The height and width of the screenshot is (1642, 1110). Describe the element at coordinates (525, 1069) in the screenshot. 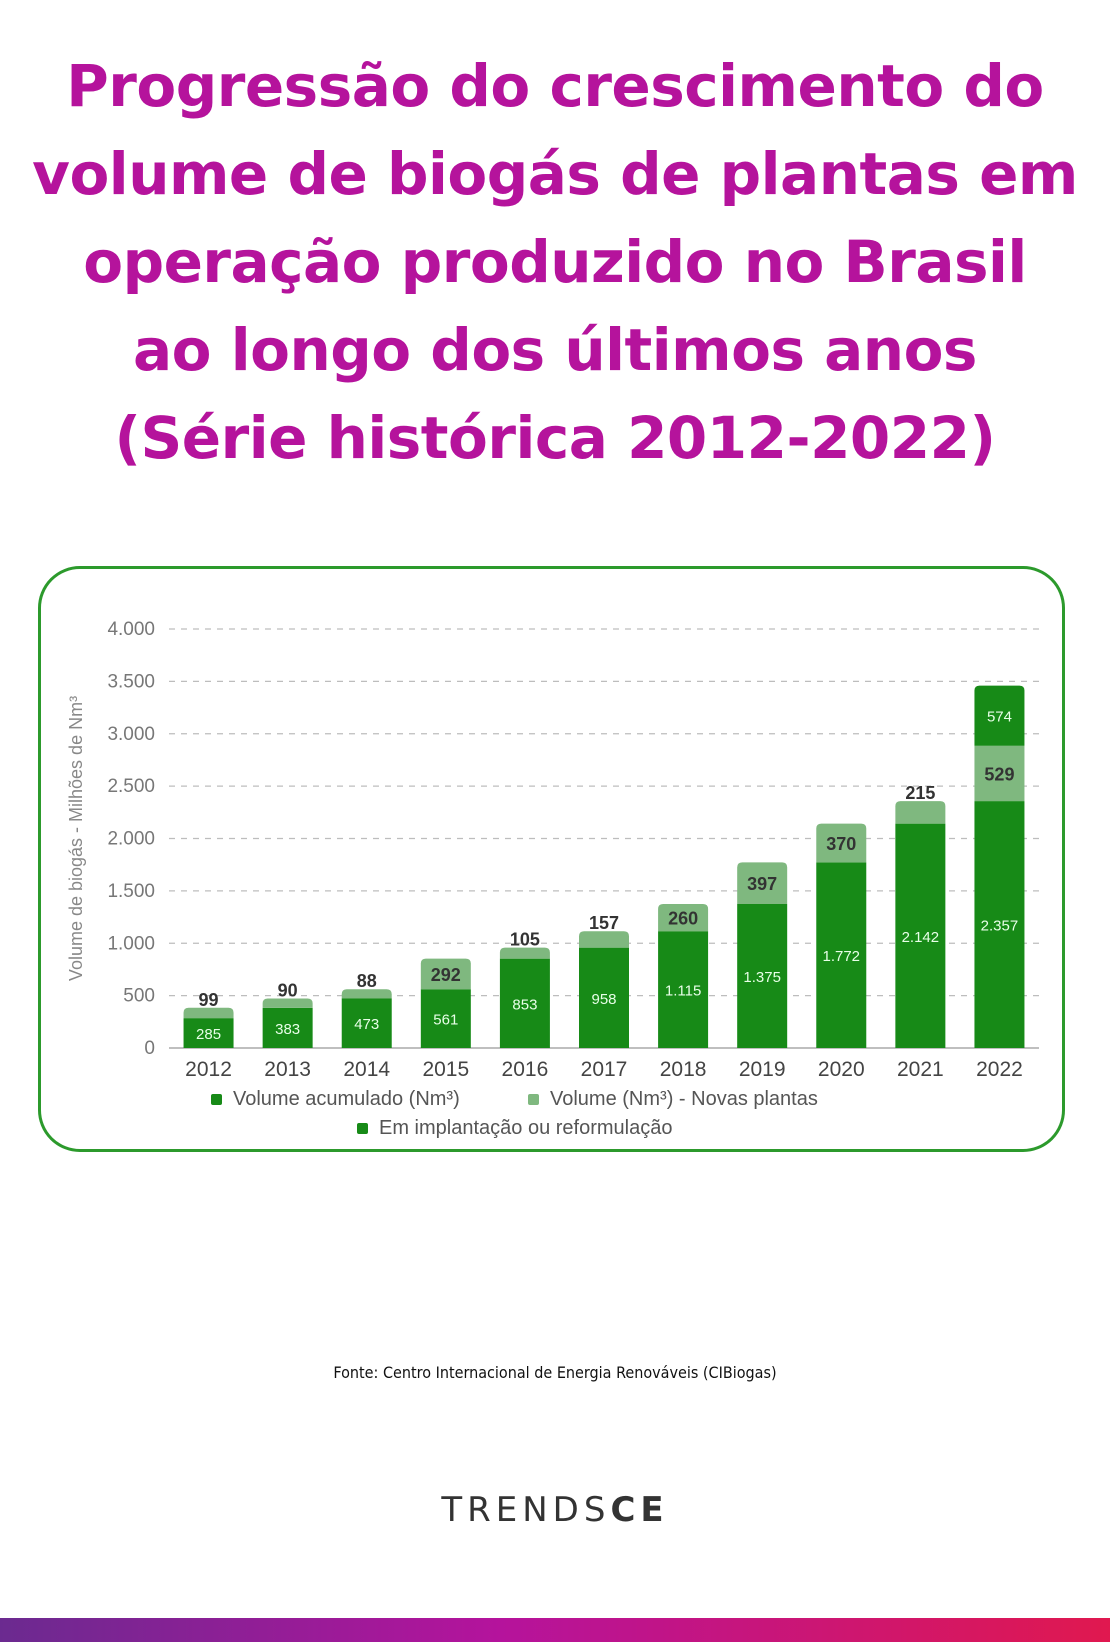

I see `x-tick-label: 2016` at that location.